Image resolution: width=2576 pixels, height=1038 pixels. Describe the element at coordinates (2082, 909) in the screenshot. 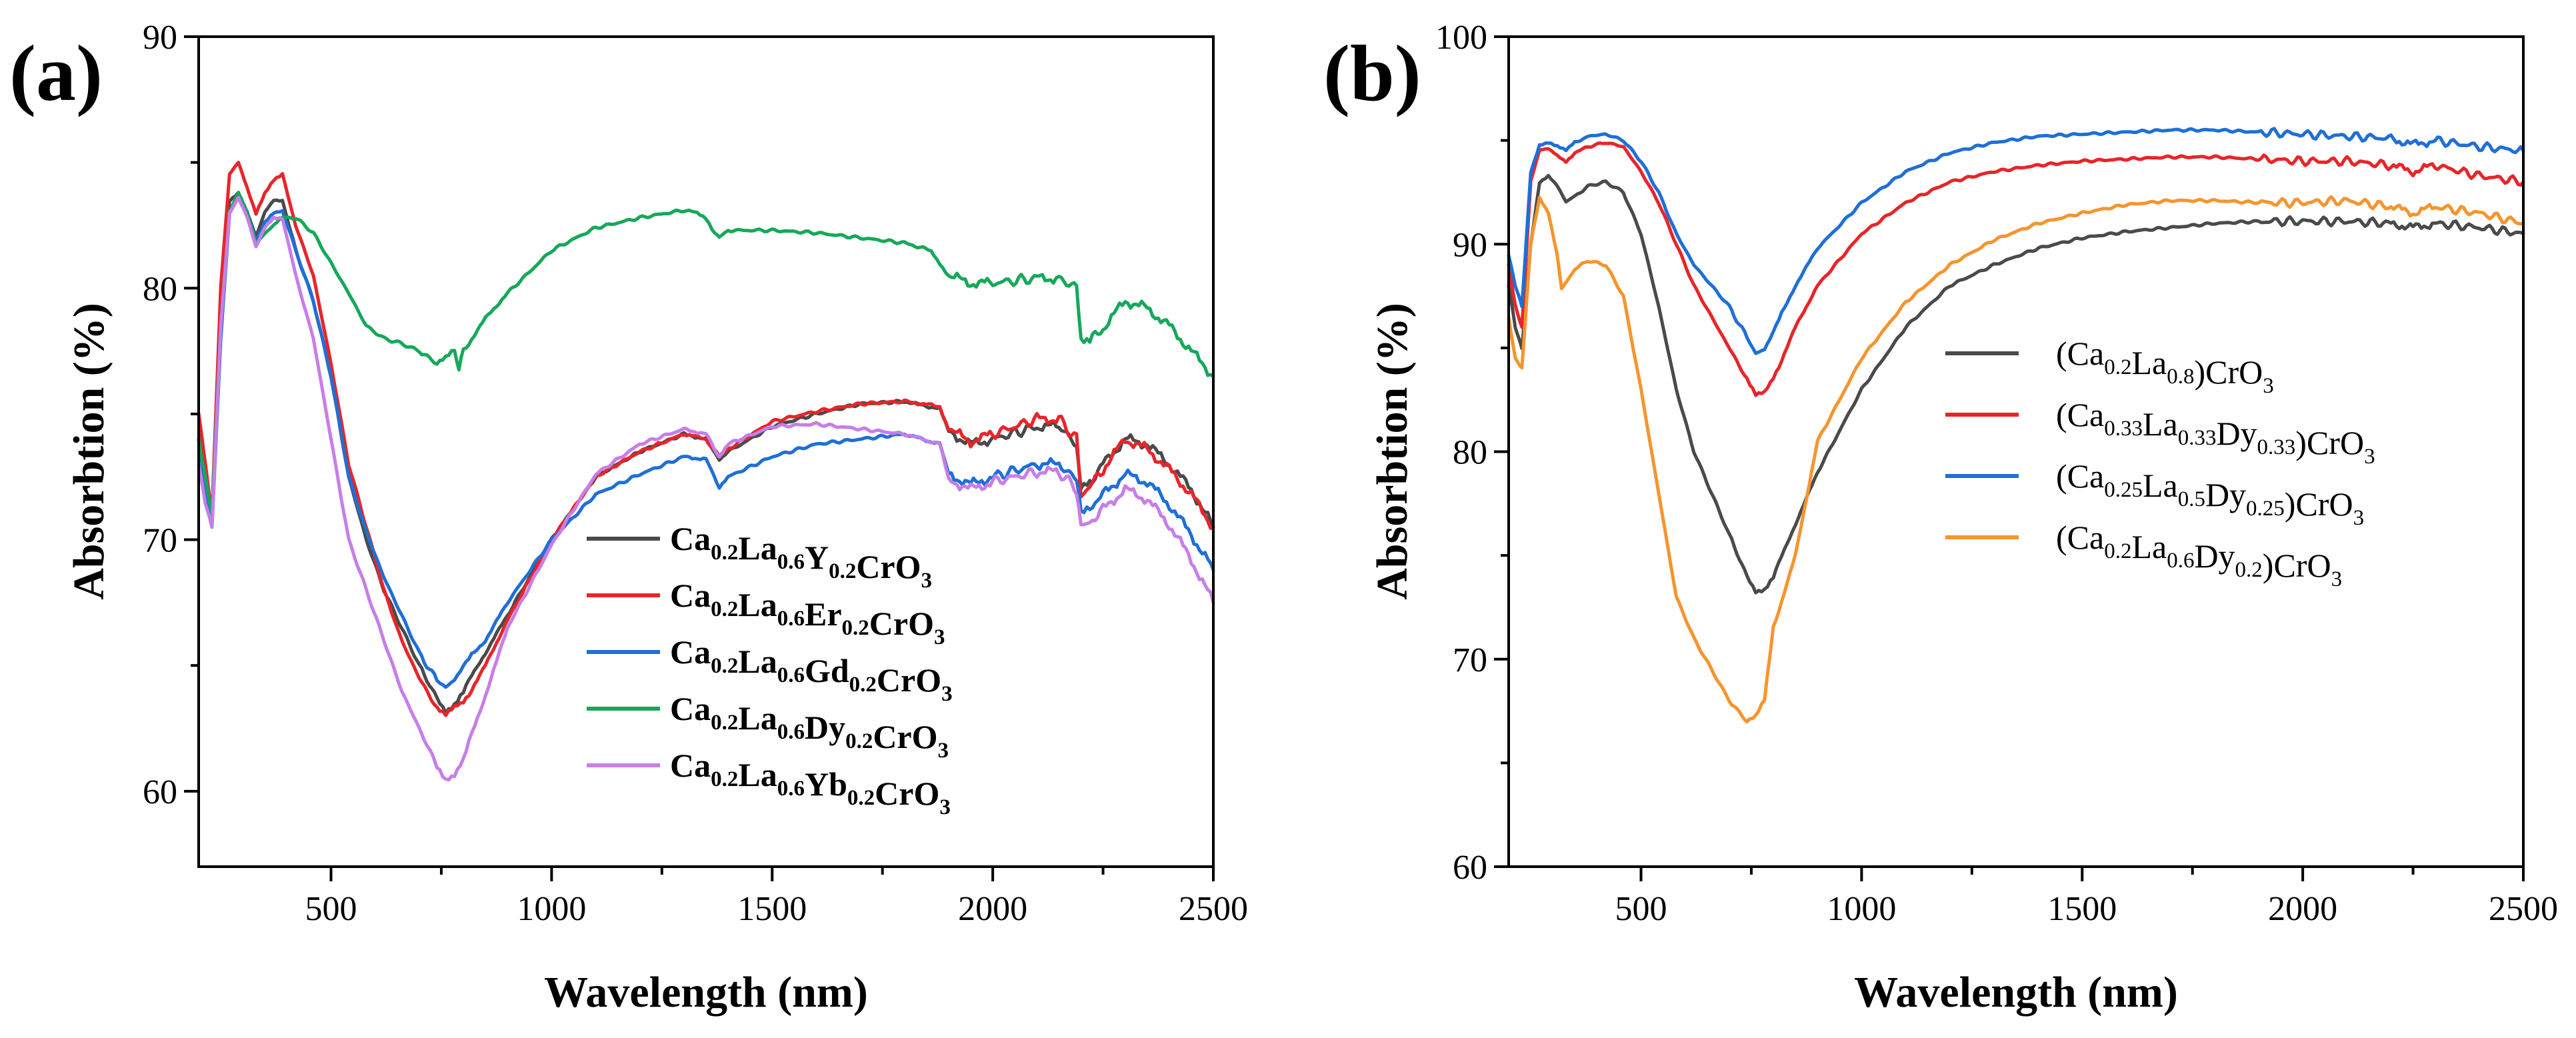

I see `panel-b-x-tick-label: 1500` at that location.